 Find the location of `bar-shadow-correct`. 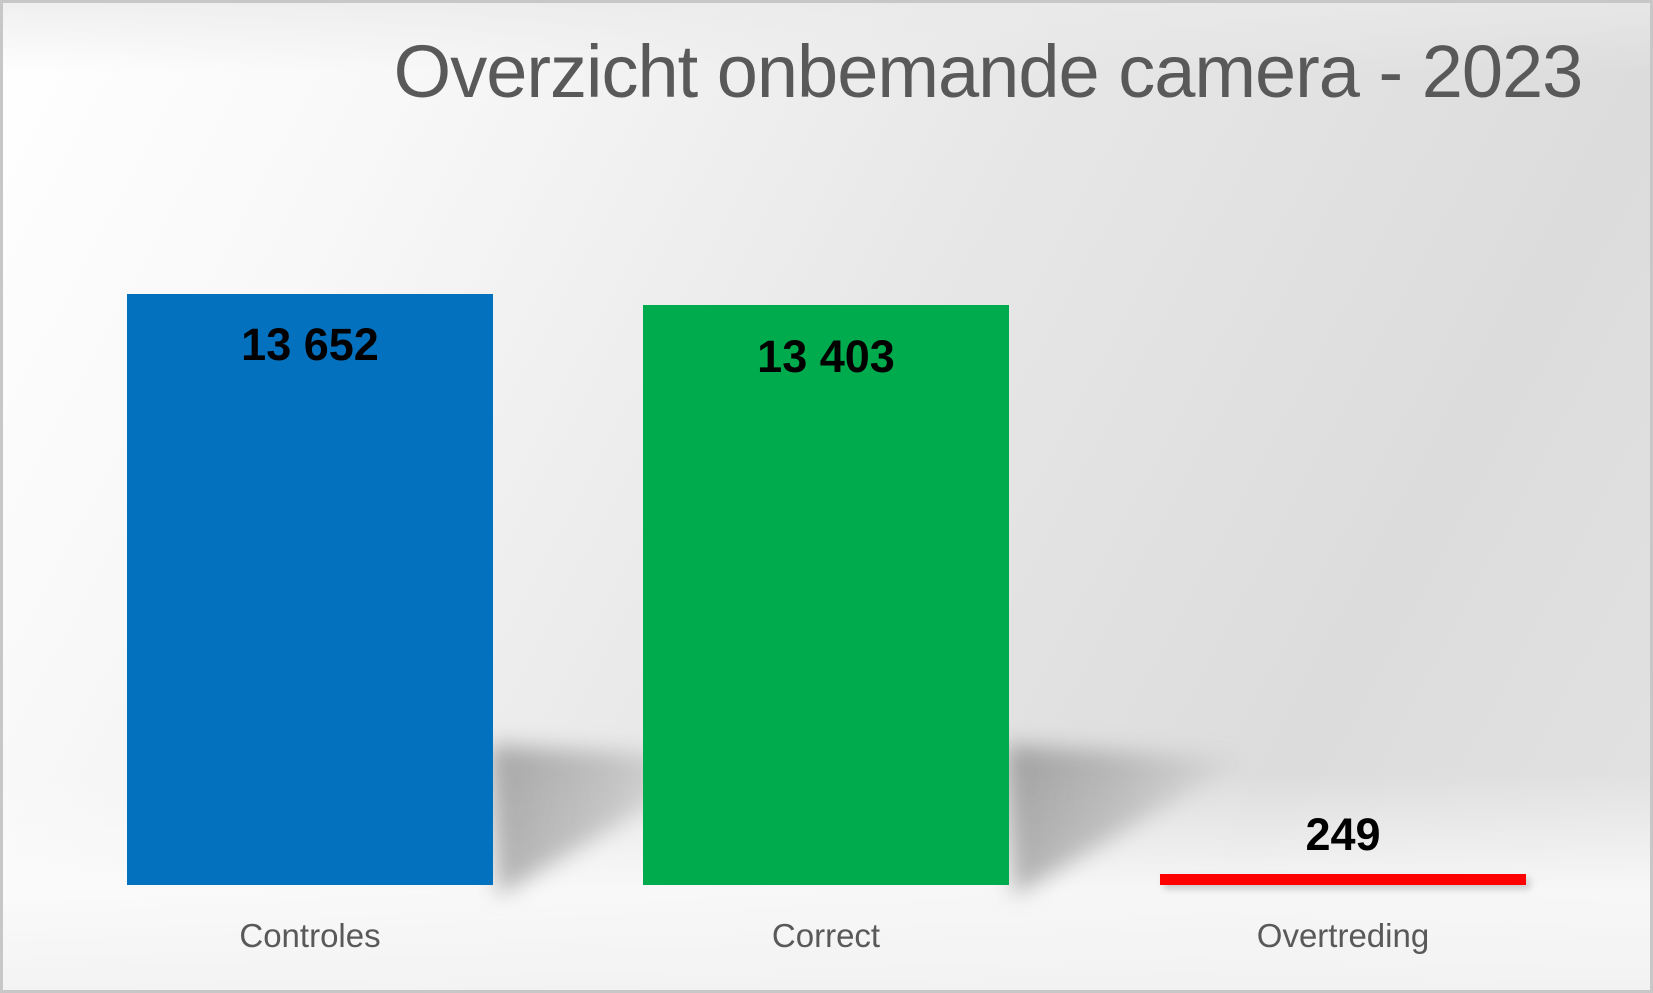

bar-shadow-correct is located at coordinates (1126, 816).